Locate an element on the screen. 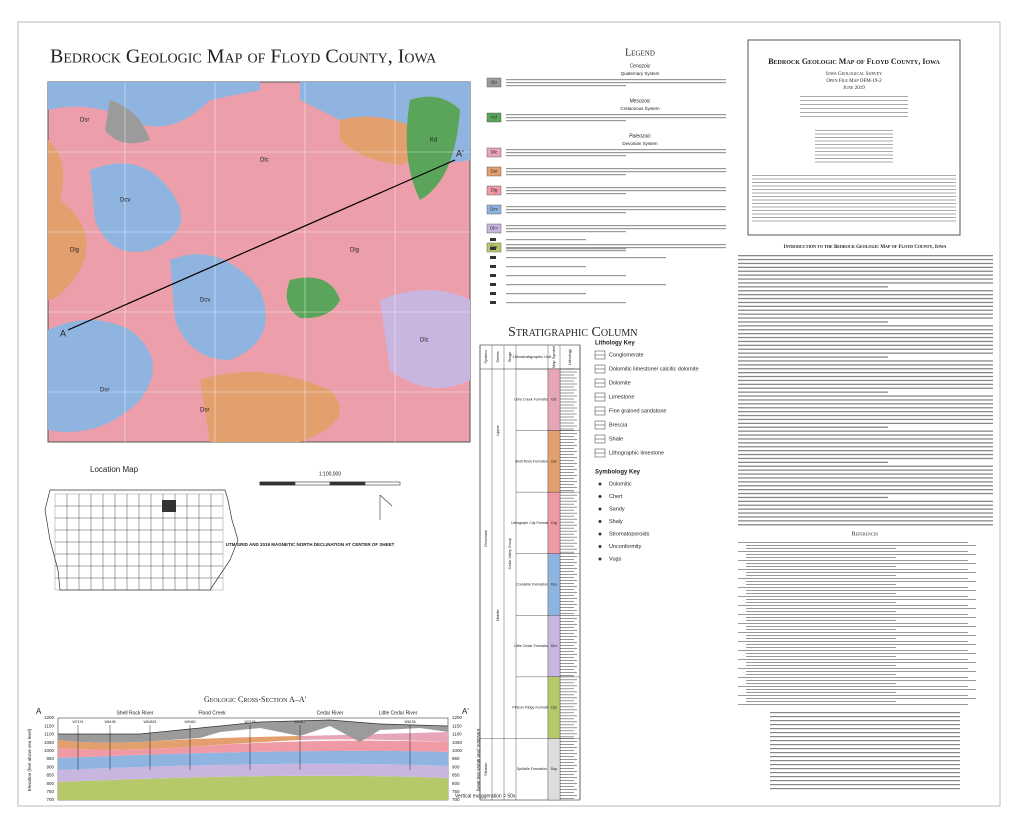  unit-name: Pinicon Ridge Formation is located at coordinates (531, 708).